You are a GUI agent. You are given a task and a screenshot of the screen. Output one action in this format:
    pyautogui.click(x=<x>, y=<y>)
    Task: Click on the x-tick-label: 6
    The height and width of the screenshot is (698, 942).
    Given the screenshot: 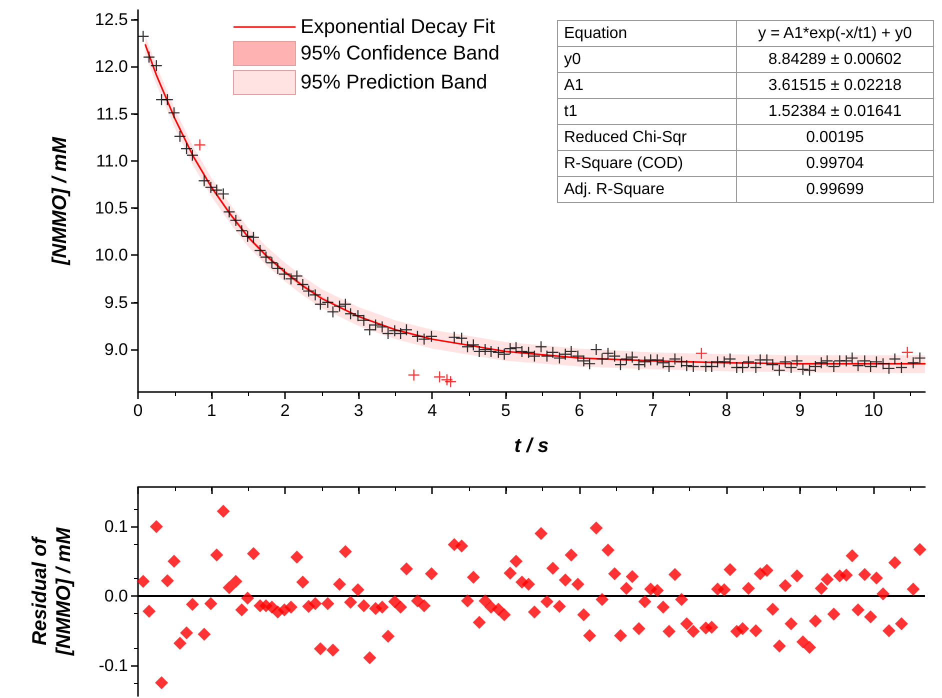 What is the action you would take?
    pyautogui.click(x=579, y=410)
    